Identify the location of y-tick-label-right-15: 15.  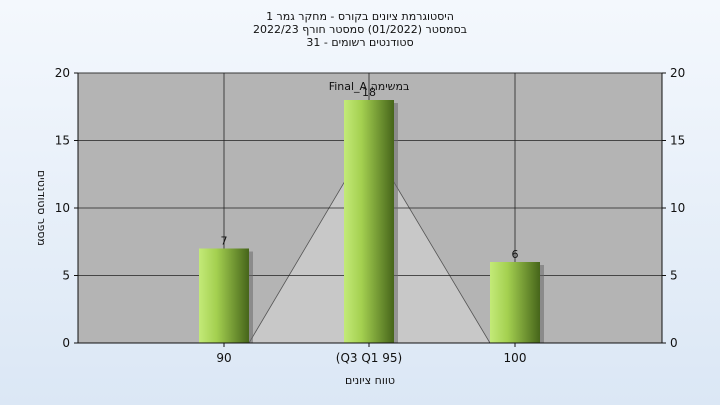
(677, 141).